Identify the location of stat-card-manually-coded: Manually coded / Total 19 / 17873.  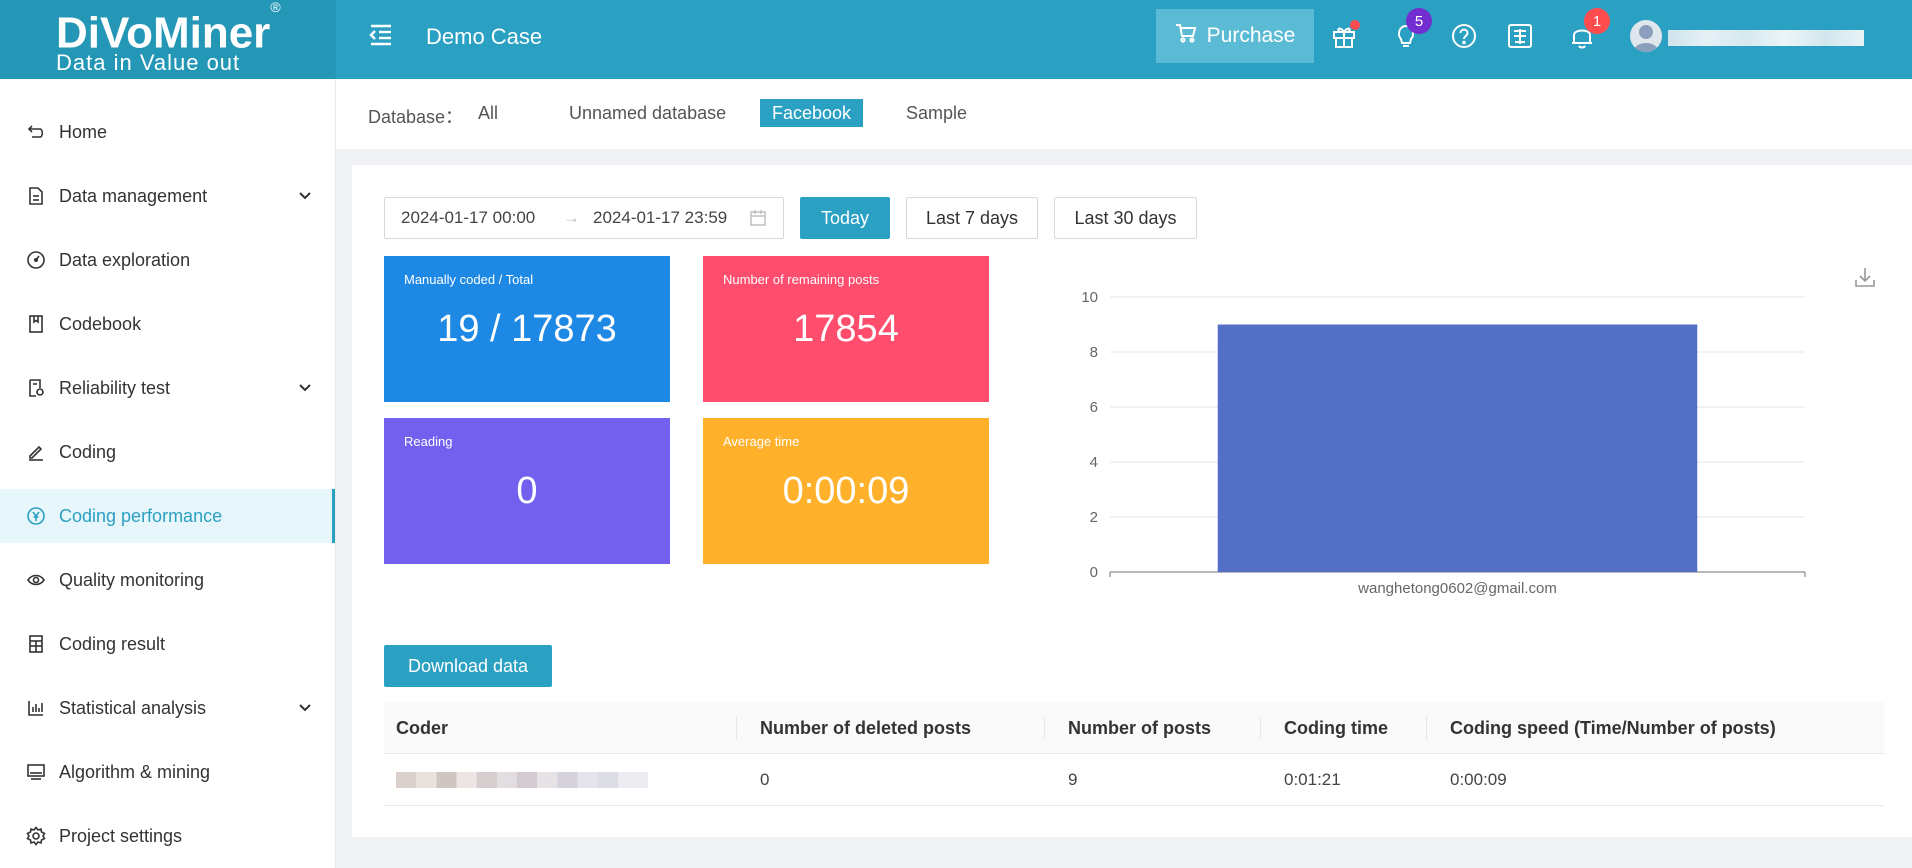
(527, 329).